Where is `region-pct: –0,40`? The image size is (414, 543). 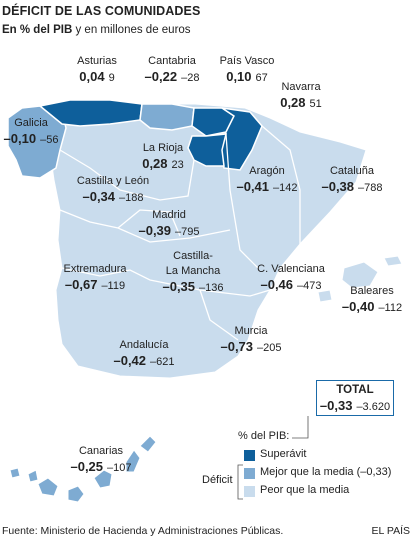 region-pct: –0,40 is located at coordinates (358, 306).